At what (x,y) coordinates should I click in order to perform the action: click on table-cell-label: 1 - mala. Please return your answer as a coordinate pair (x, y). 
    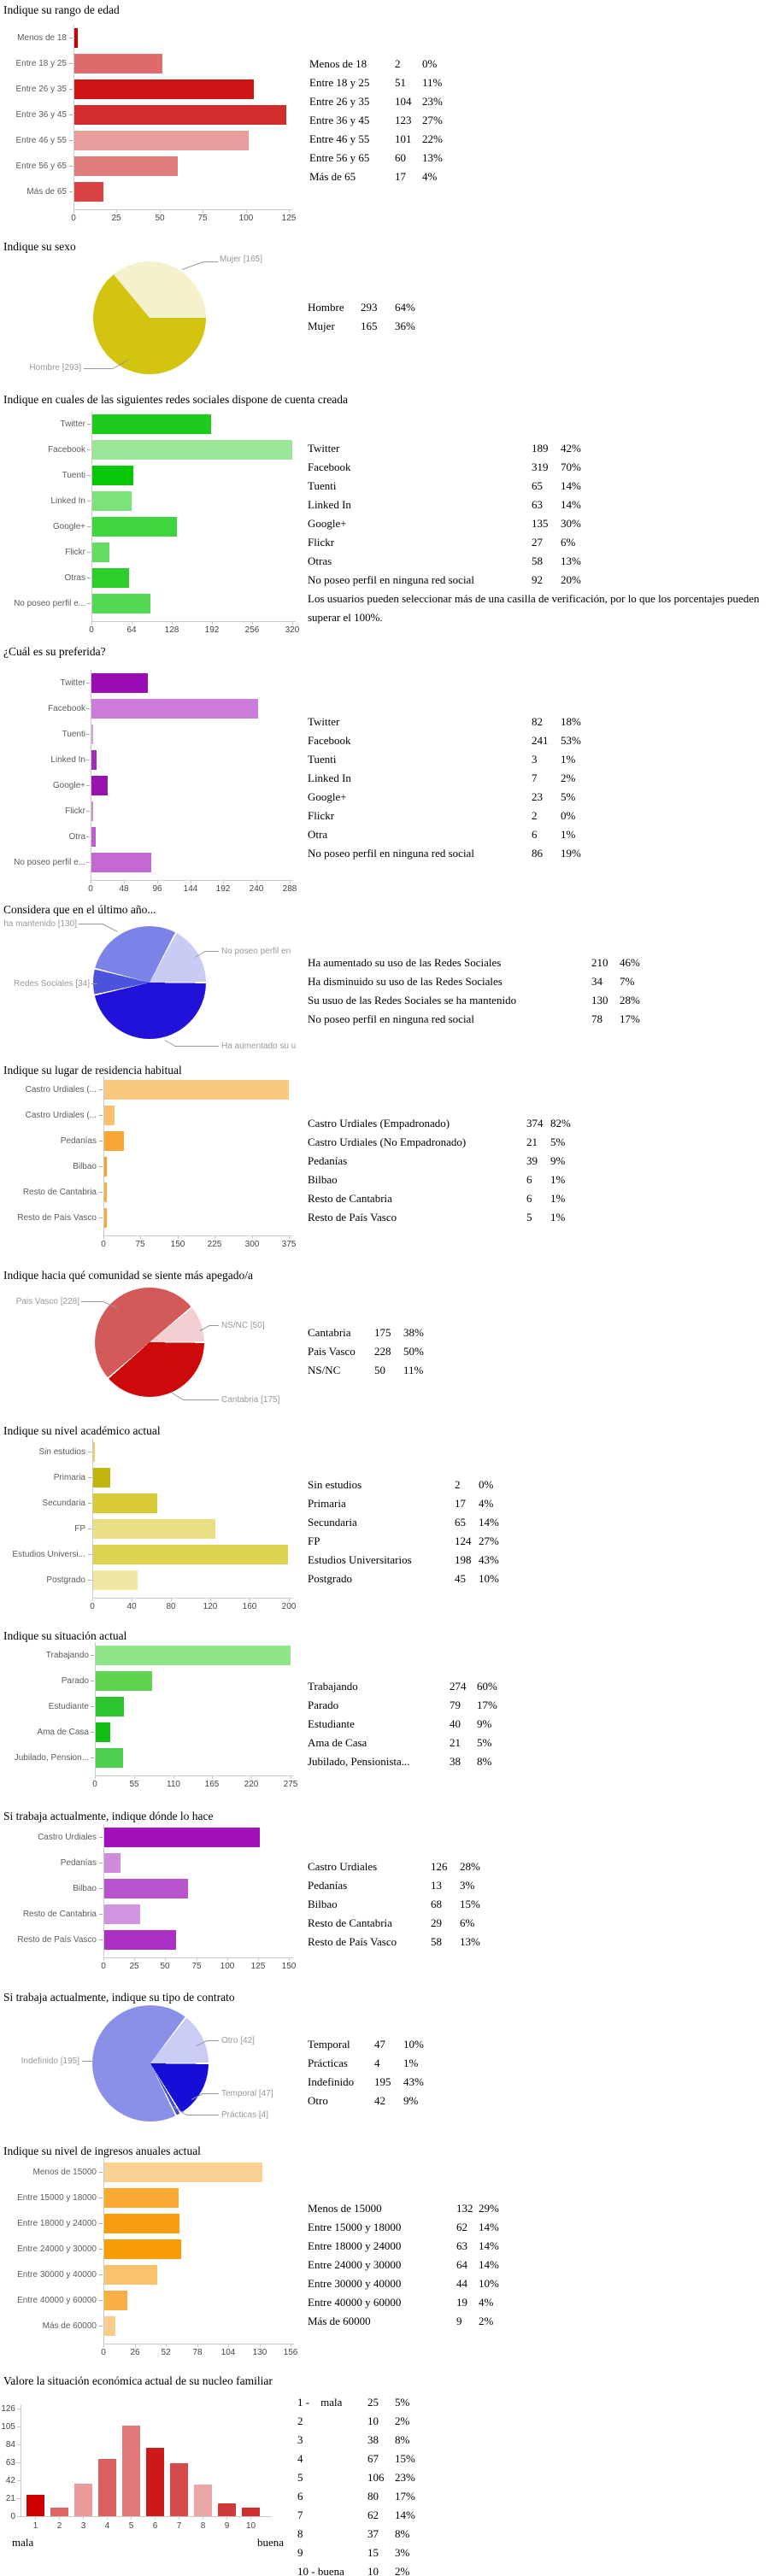
    Looking at the image, I should click on (320, 2402).